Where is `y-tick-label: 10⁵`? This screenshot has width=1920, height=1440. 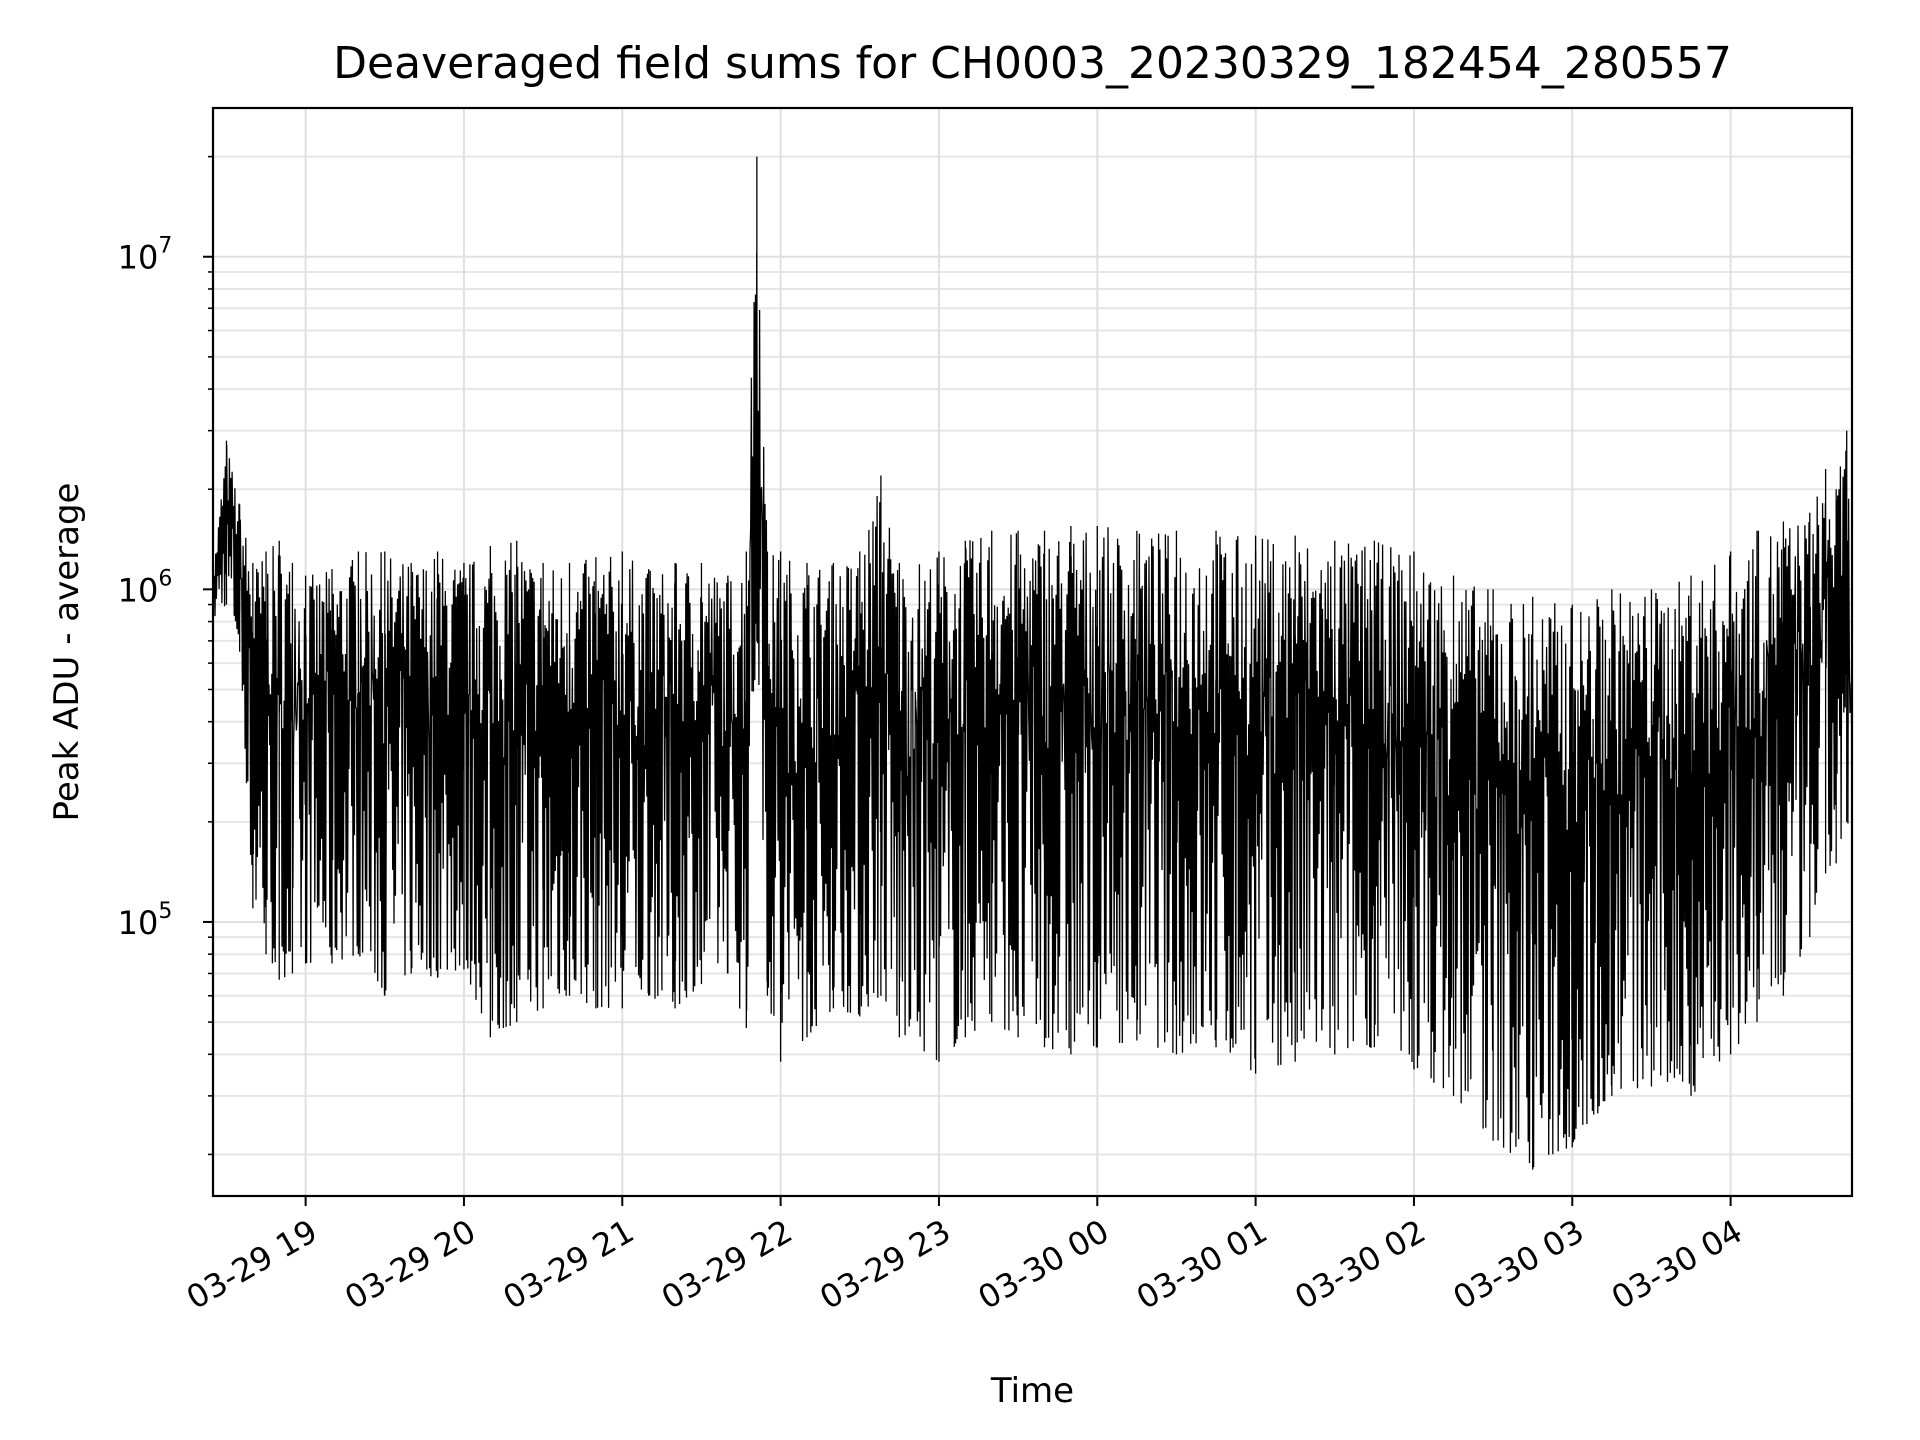 y-tick-label: 10⁵ is located at coordinates (145, 920).